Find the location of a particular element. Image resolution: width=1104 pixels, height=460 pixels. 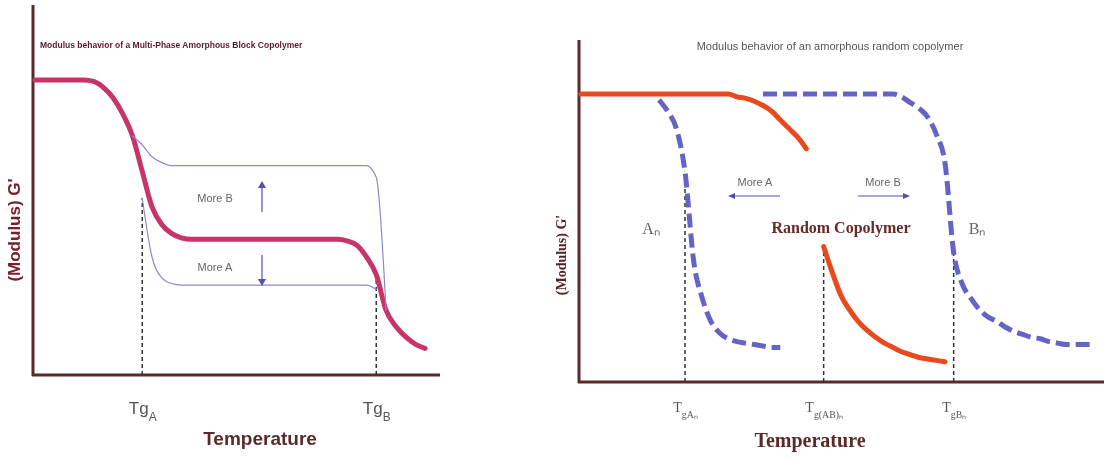

x-tick-label: T$_{gBₙ}$ is located at coordinates (954, 409).